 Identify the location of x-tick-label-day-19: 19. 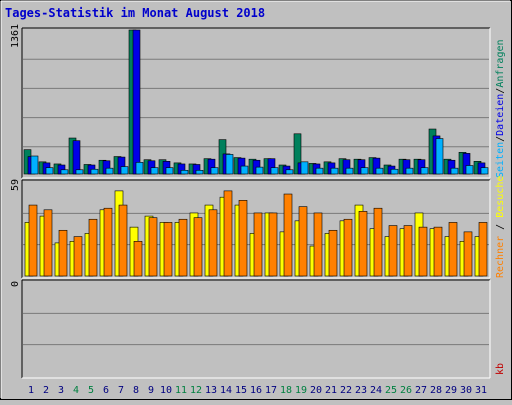
(301, 390).